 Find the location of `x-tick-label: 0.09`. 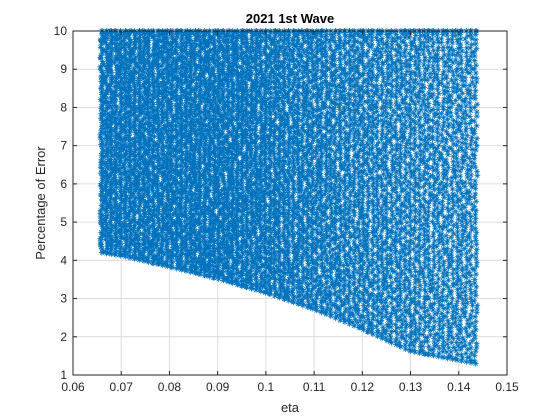

x-tick-label: 0.09 is located at coordinates (218, 387).